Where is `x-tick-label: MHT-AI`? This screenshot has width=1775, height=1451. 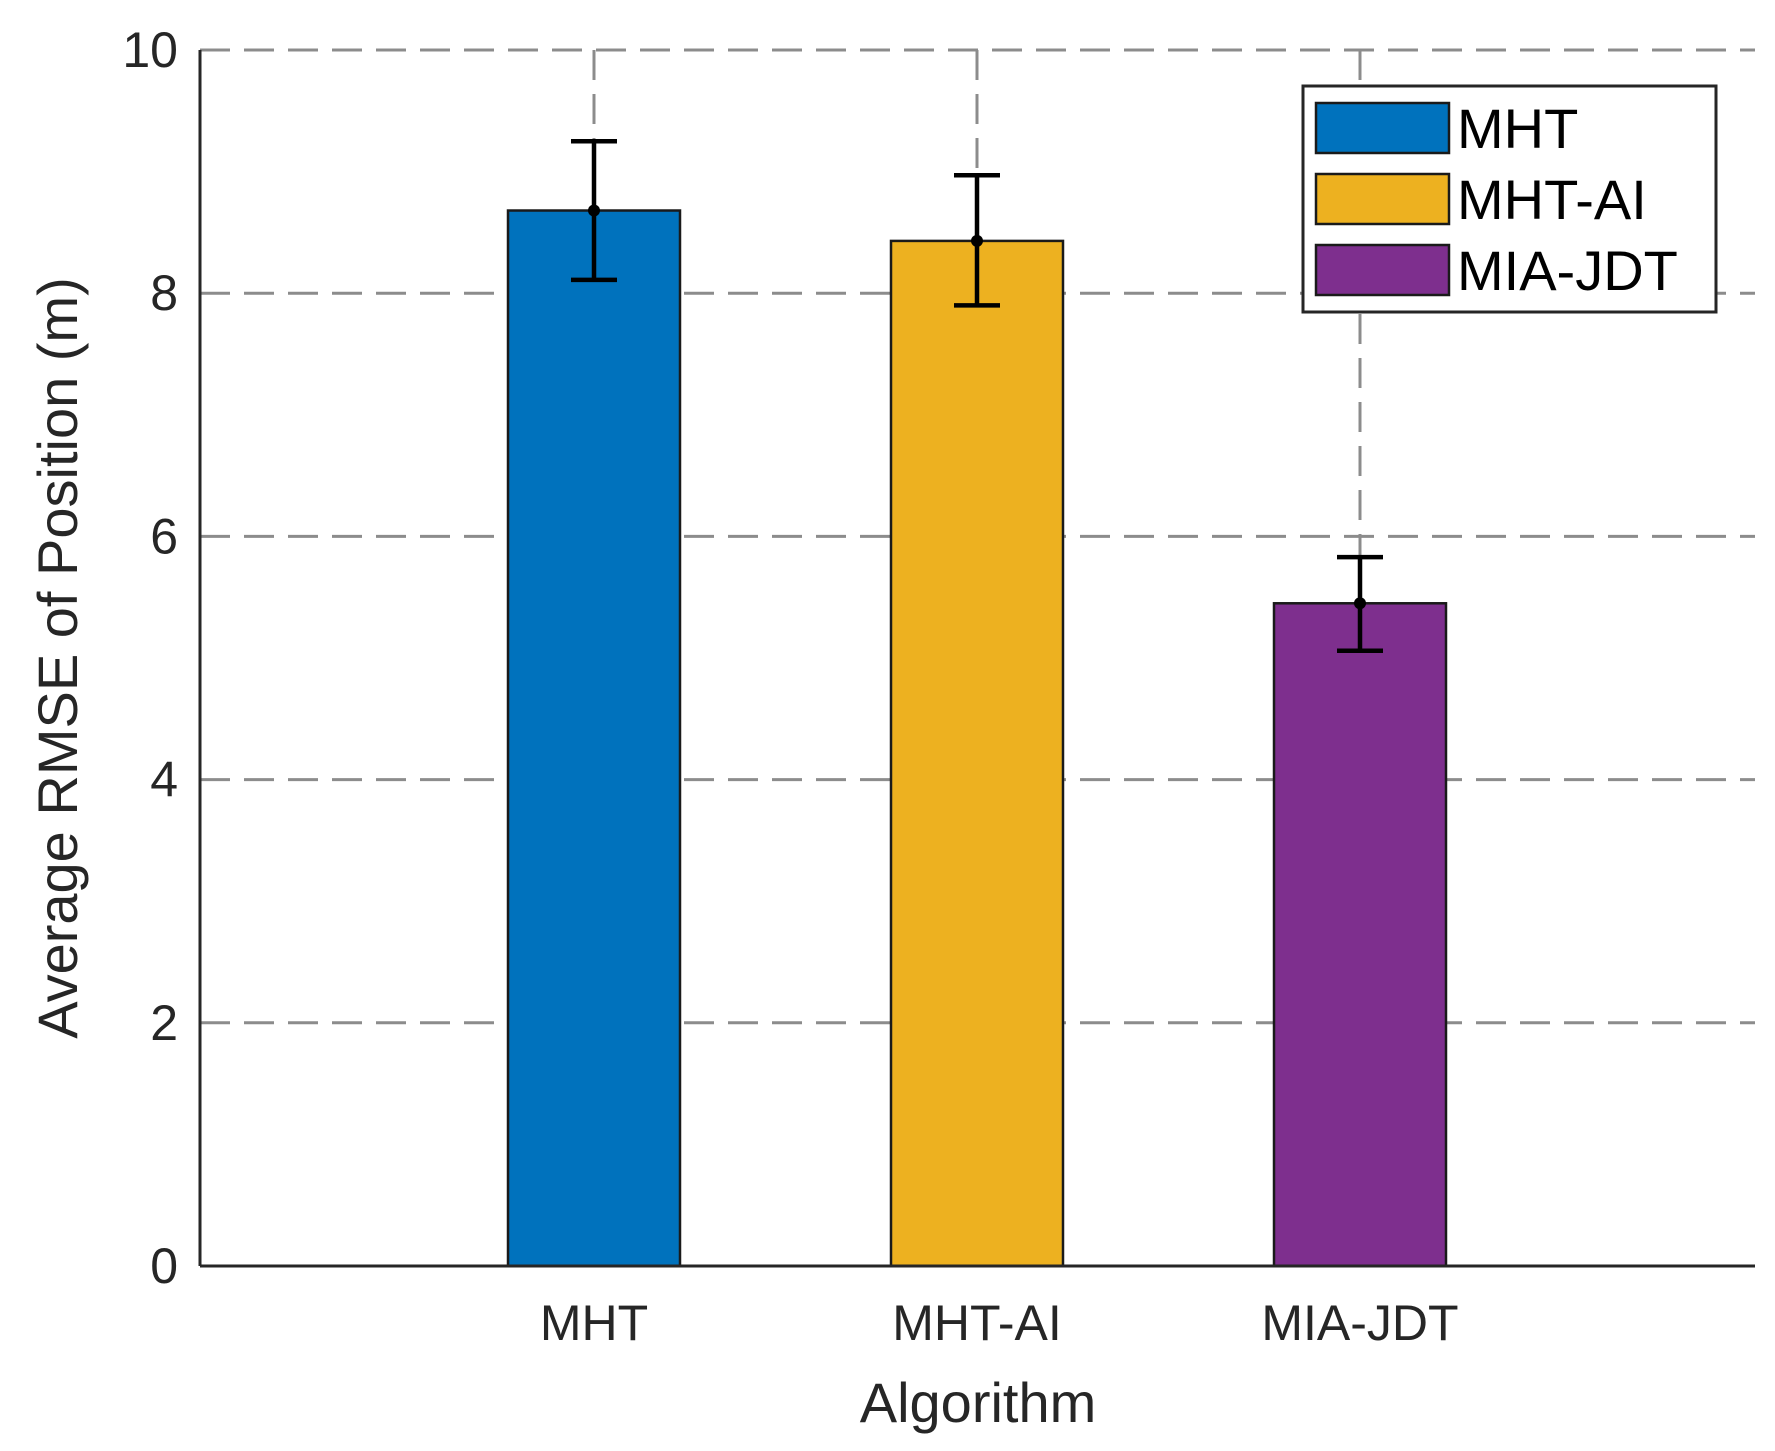
x-tick-label: MHT-AI is located at coordinates (976, 1323).